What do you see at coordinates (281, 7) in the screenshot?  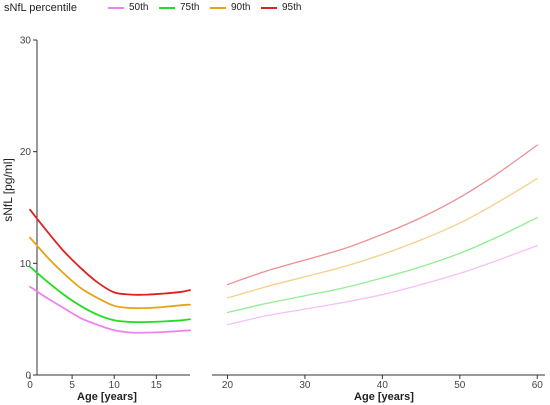 I see `legend-item-95th: 95th` at bounding box center [281, 7].